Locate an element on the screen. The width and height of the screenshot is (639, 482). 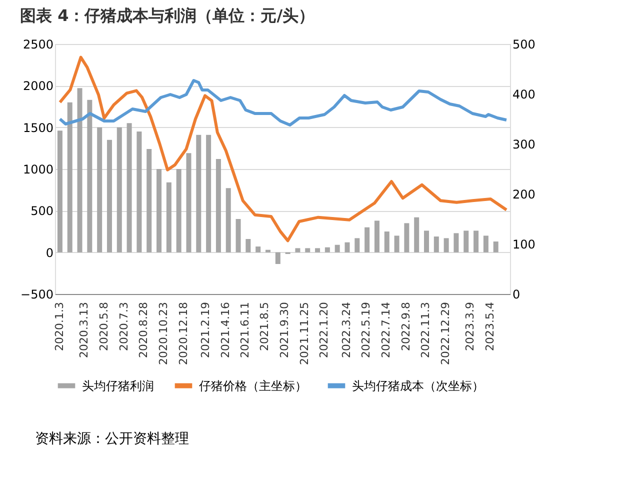
x-tick-label: 2020.3.13 is located at coordinates (84, 330).